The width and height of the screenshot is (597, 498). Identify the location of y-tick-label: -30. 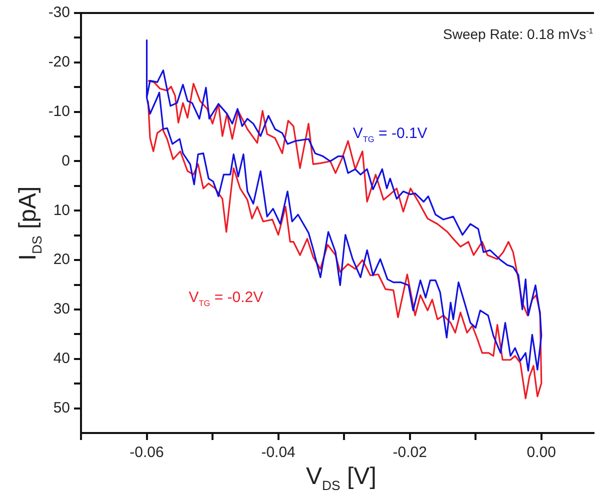
(59, 13).